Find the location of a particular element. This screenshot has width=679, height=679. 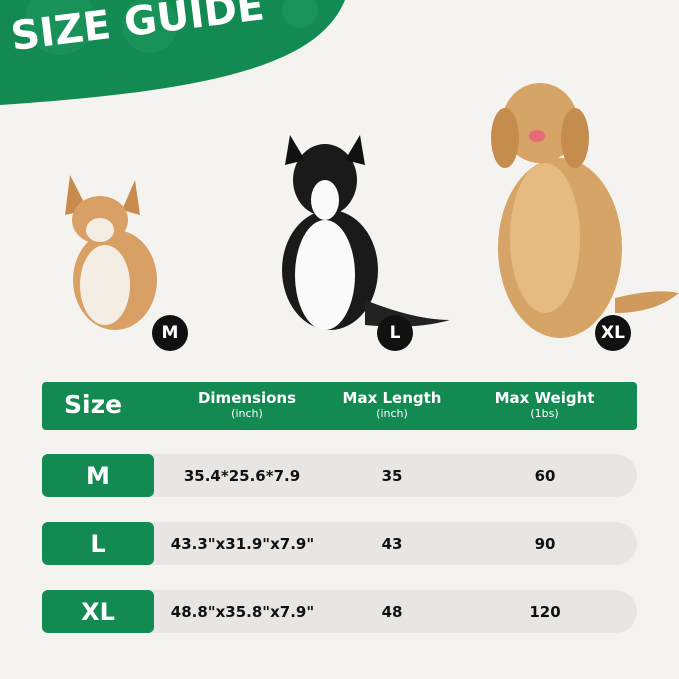

header-size: Size is located at coordinates (93, 404).